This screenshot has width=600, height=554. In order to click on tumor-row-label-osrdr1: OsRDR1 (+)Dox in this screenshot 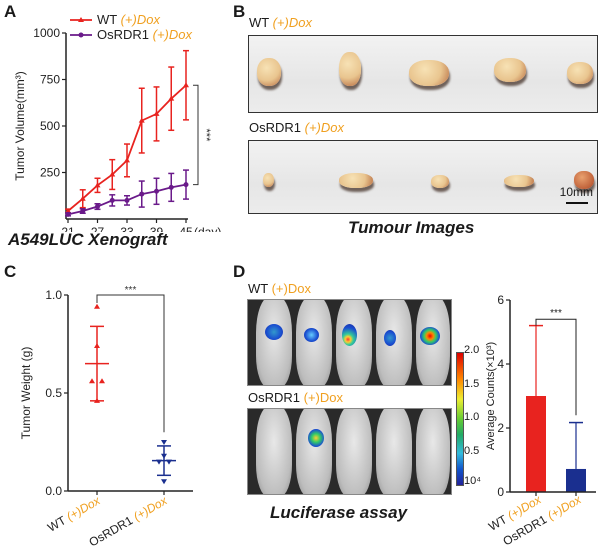, I will do `click(296, 127)`.